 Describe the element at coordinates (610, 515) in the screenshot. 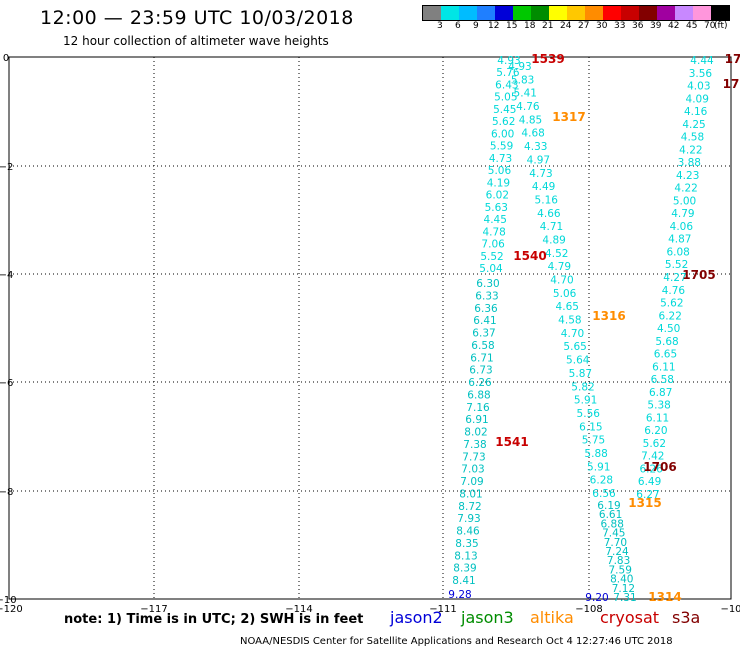

I see `wave-height-value: 6.61` at that location.